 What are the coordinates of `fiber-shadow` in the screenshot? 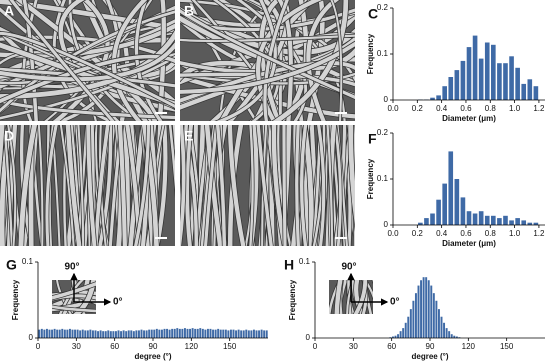 It's located at (173, 148).